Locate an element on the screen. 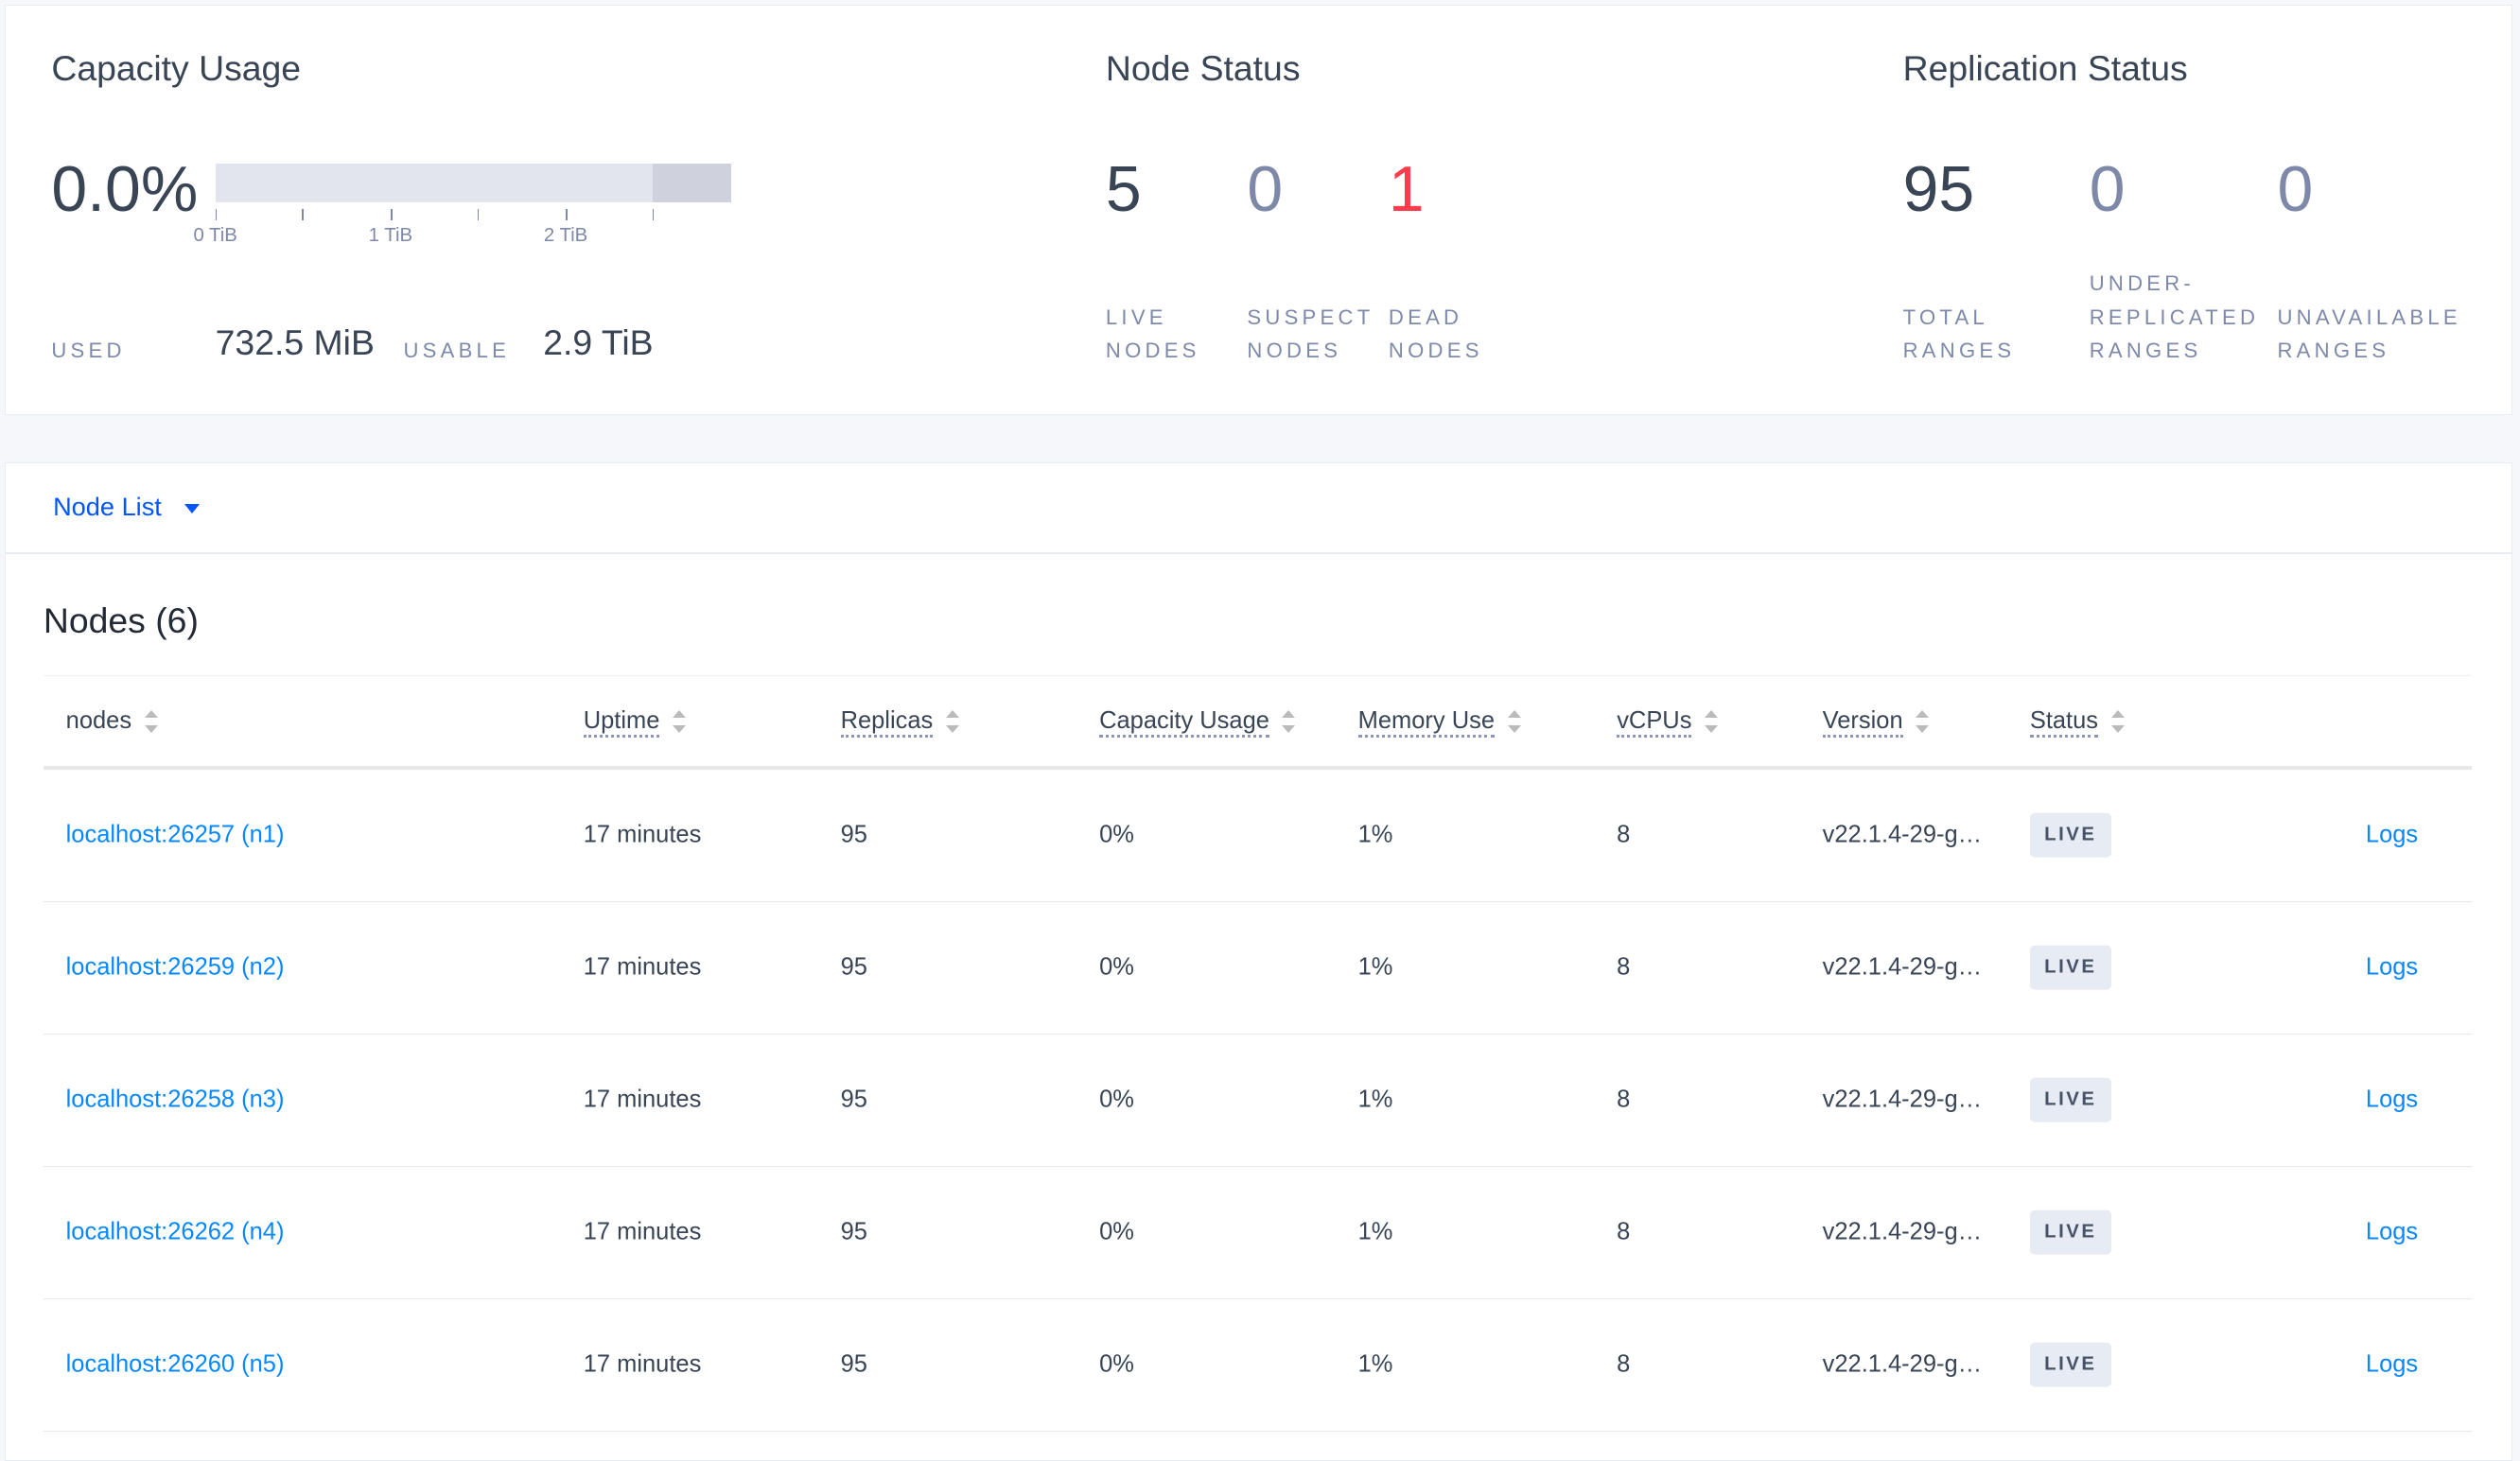  used-label: USED is located at coordinates (88, 351).